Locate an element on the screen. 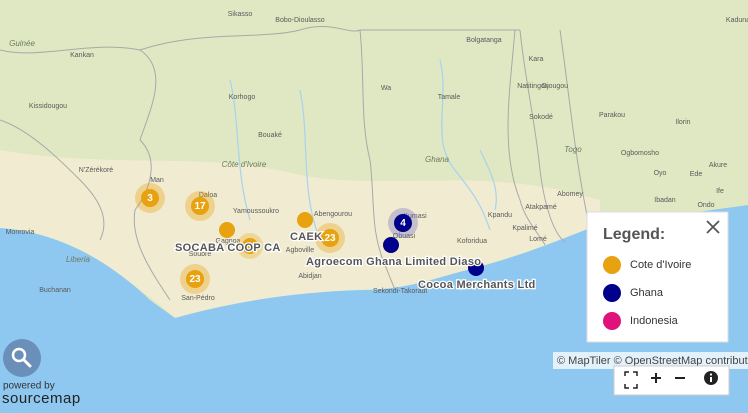 This screenshot has width=748, height=413. place-label: Abomey is located at coordinates (570, 194).